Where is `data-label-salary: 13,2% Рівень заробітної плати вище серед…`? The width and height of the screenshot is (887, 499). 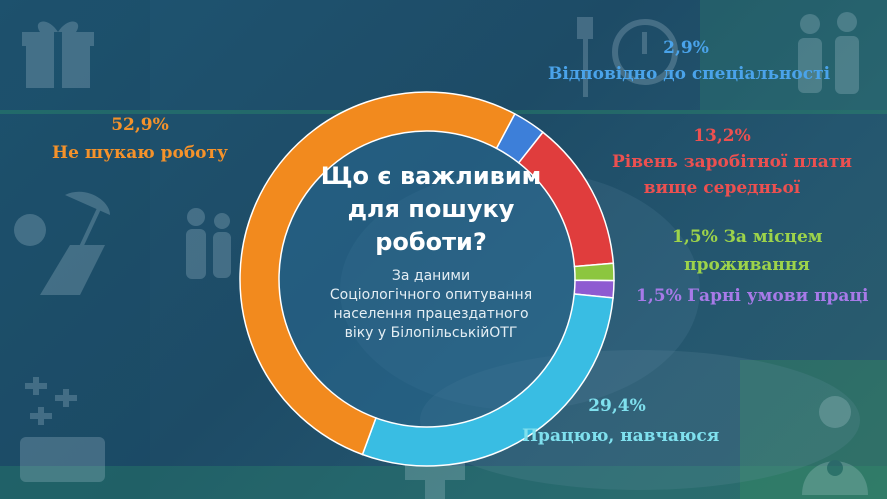 data-label-salary: 13,2% Рівень заробітної плати вище серед… is located at coordinates (732, 162).